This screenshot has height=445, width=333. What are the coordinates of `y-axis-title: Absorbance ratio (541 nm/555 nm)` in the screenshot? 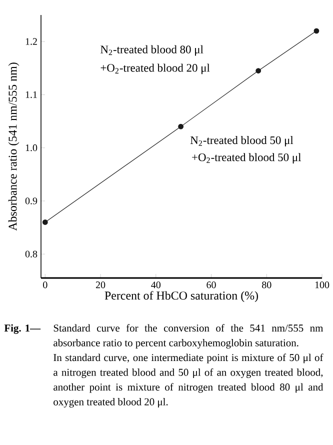 It's located at (14, 146).